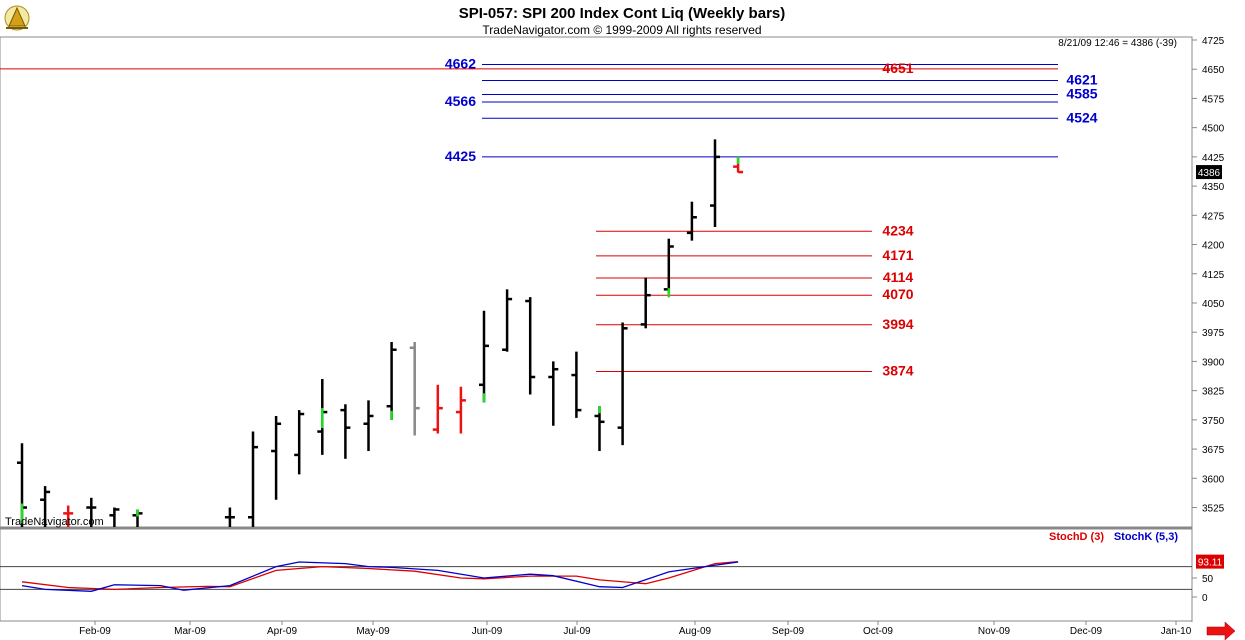  I want to click on right-arrow-icon, so click(1221, 630).